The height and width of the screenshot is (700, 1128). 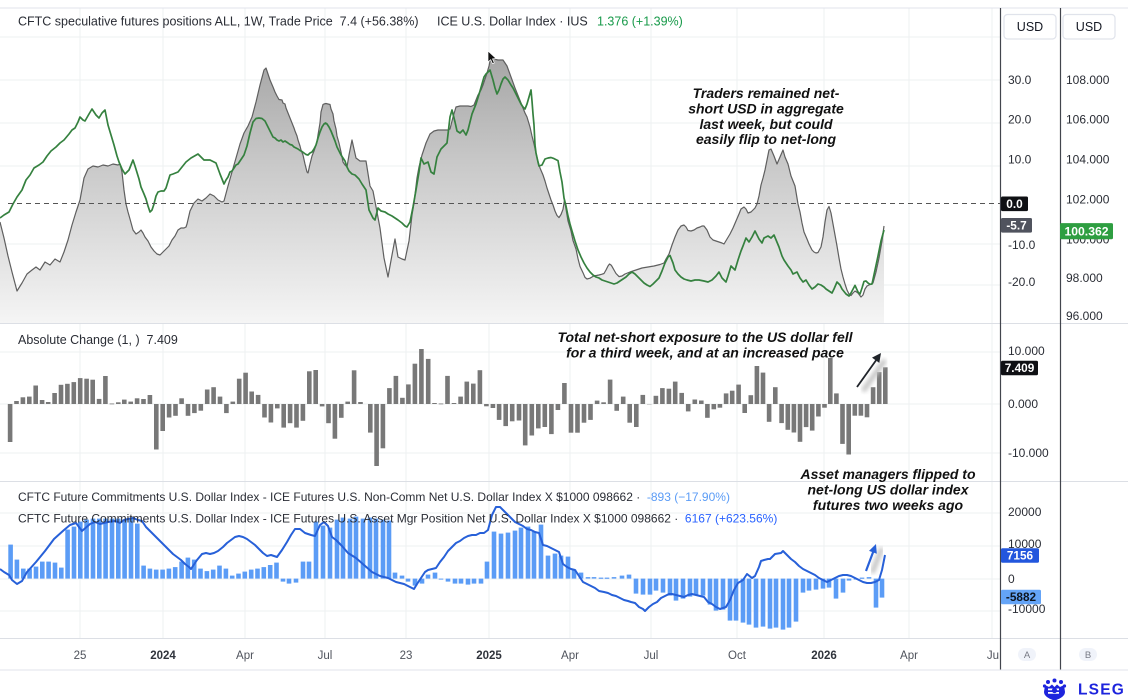 What do you see at coordinates (489, 656) in the screenshot?
I see `svg-text: 2025` at bounding box center [489, 656].